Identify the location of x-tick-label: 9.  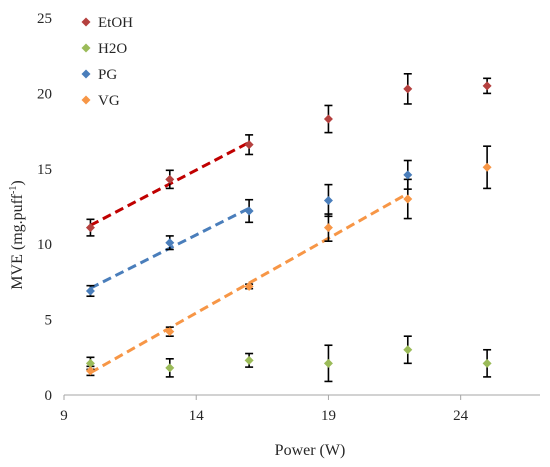
(64, 416).